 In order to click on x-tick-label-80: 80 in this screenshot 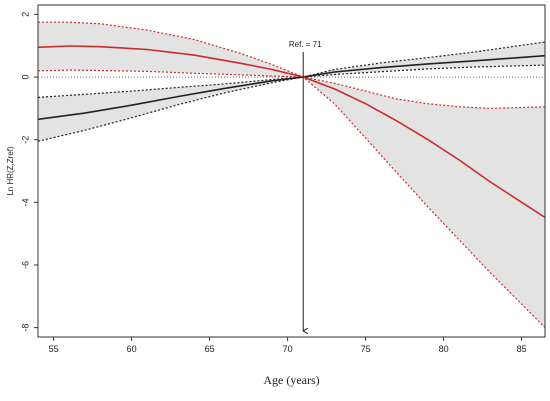, I will do `click(444, 349)`.